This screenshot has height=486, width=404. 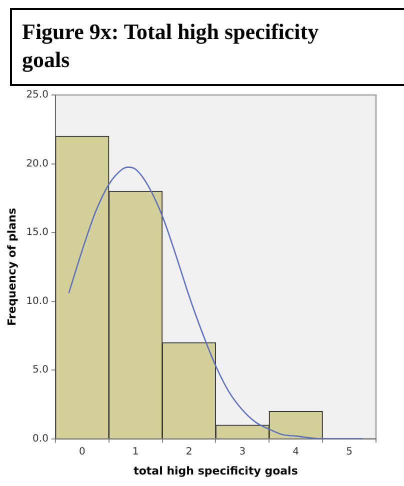 I want to click on x-tick-label: 0, so click(x=82, y=452).